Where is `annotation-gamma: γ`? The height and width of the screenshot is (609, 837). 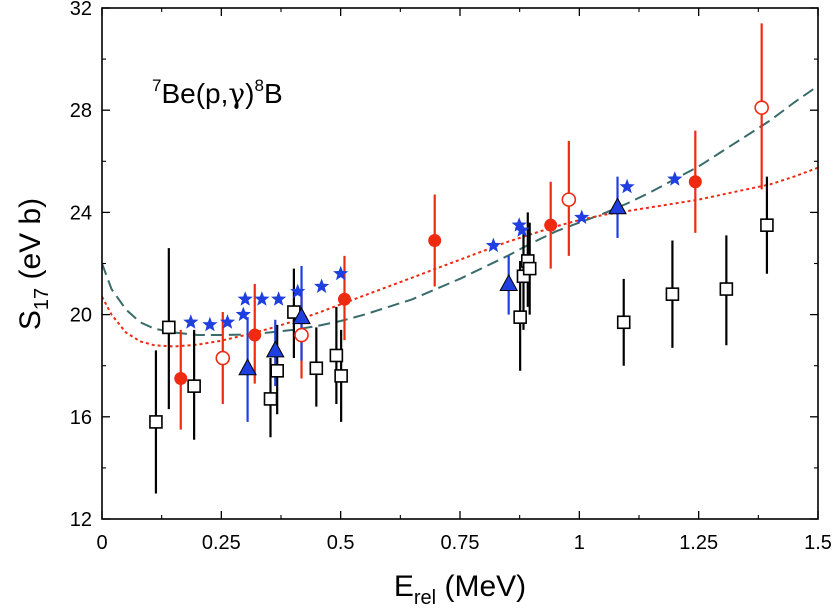 annotation-gamma: γ is located at coordinates (236, 93).